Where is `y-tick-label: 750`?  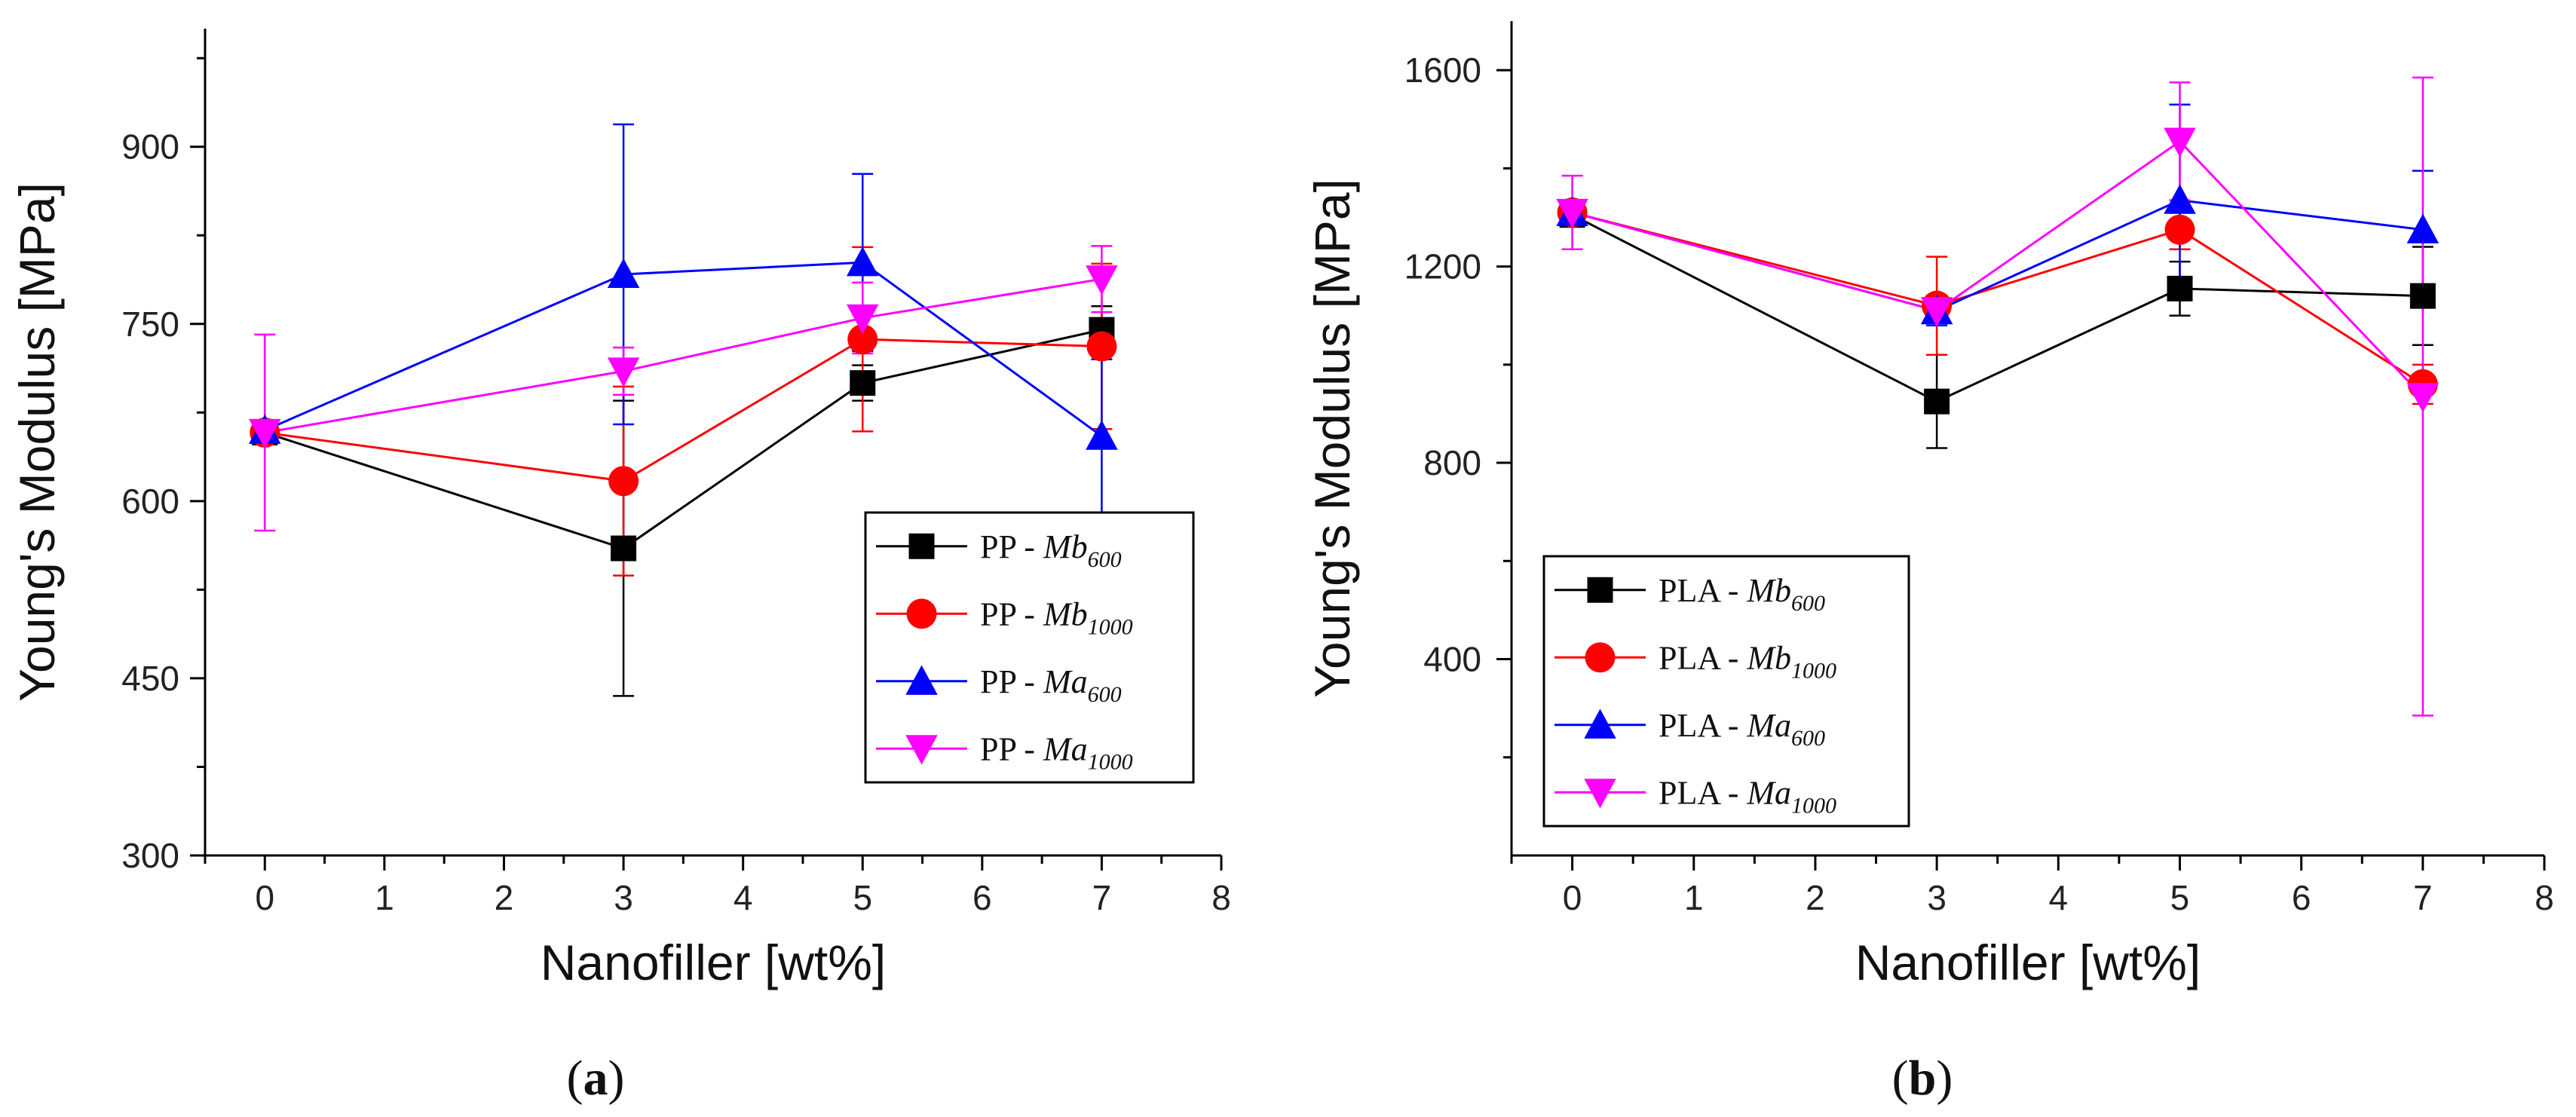 y-tick-label: 750 is located at coordinates (150, 324).